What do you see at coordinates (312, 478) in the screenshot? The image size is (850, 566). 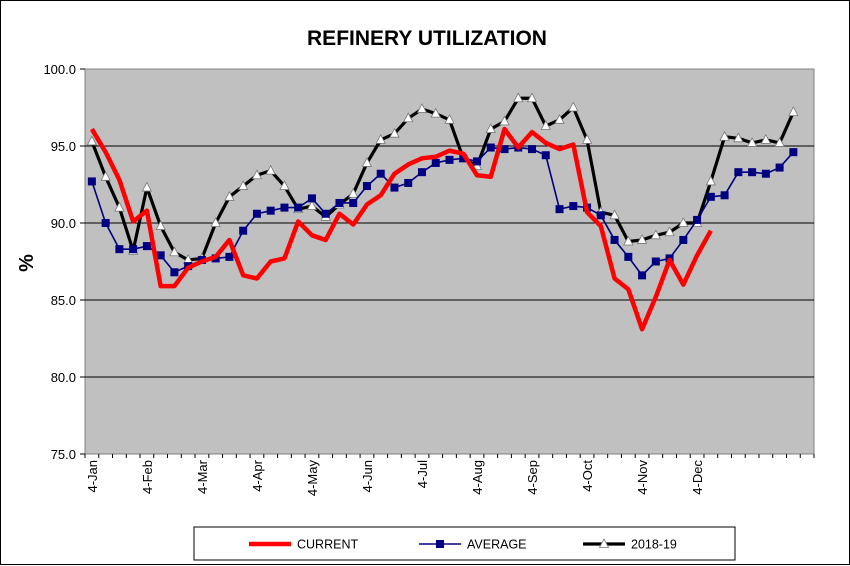 I see `x-tick-label: 4-May` at bounding box center [312, 478].